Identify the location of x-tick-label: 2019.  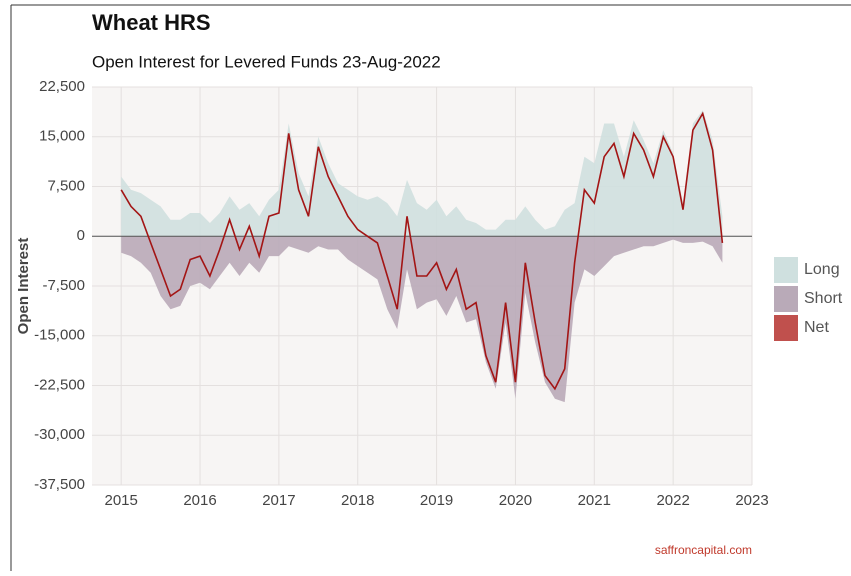
(436, 500).